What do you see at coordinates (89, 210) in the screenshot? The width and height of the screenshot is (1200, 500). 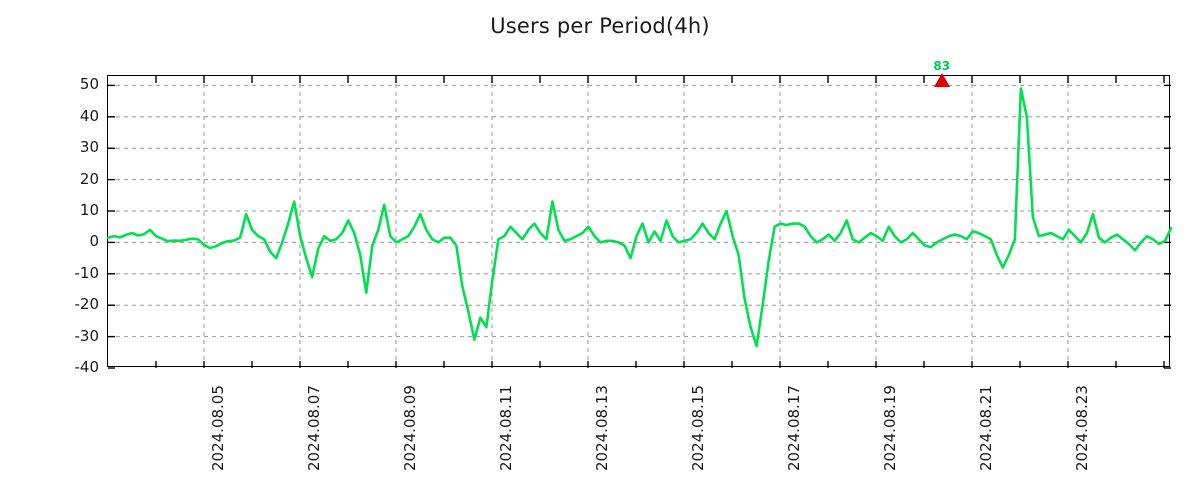 I see `y-axis-tick-label: 10` at bounding box center [89, 210].